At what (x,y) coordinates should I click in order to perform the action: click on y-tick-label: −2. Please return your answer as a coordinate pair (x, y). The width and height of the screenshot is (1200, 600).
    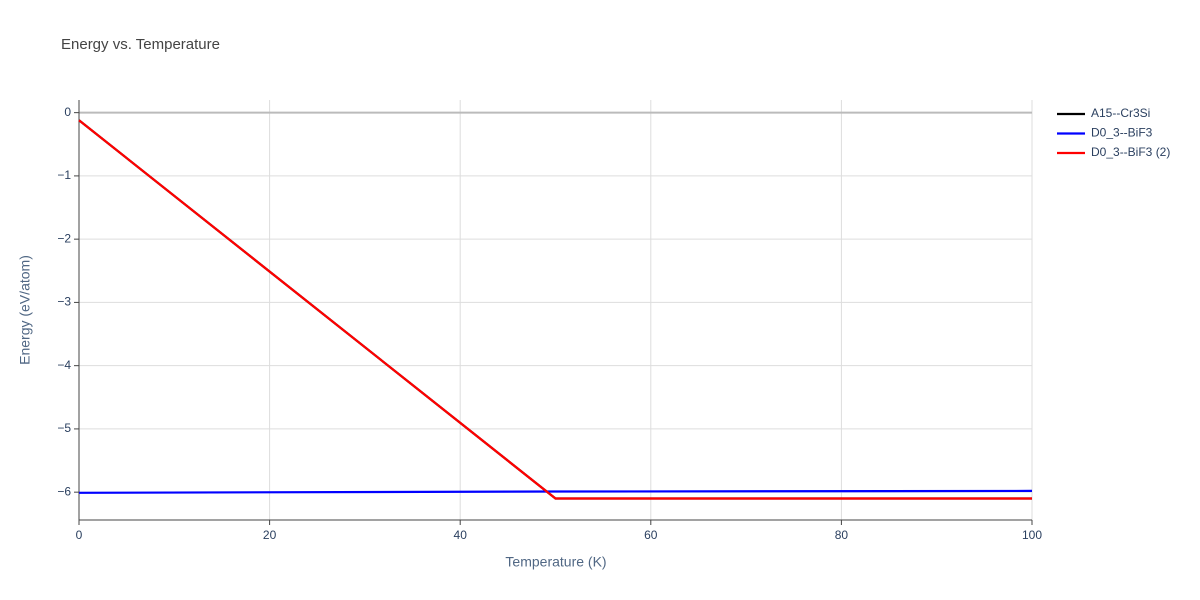
    Looking at the image, I should click on (64, 238).